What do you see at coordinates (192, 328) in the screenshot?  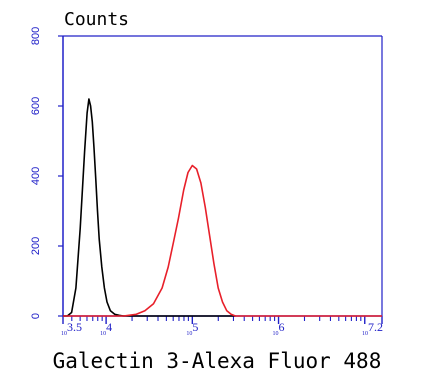 I see `x-tick-label: 105` at bounding box center [192, 328].